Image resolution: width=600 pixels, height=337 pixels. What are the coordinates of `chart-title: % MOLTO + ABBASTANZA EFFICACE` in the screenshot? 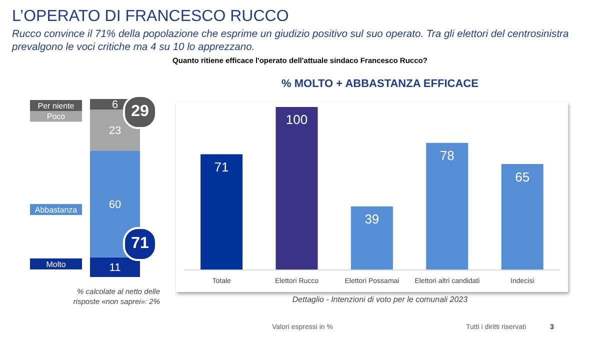 It's located at (380, 84).